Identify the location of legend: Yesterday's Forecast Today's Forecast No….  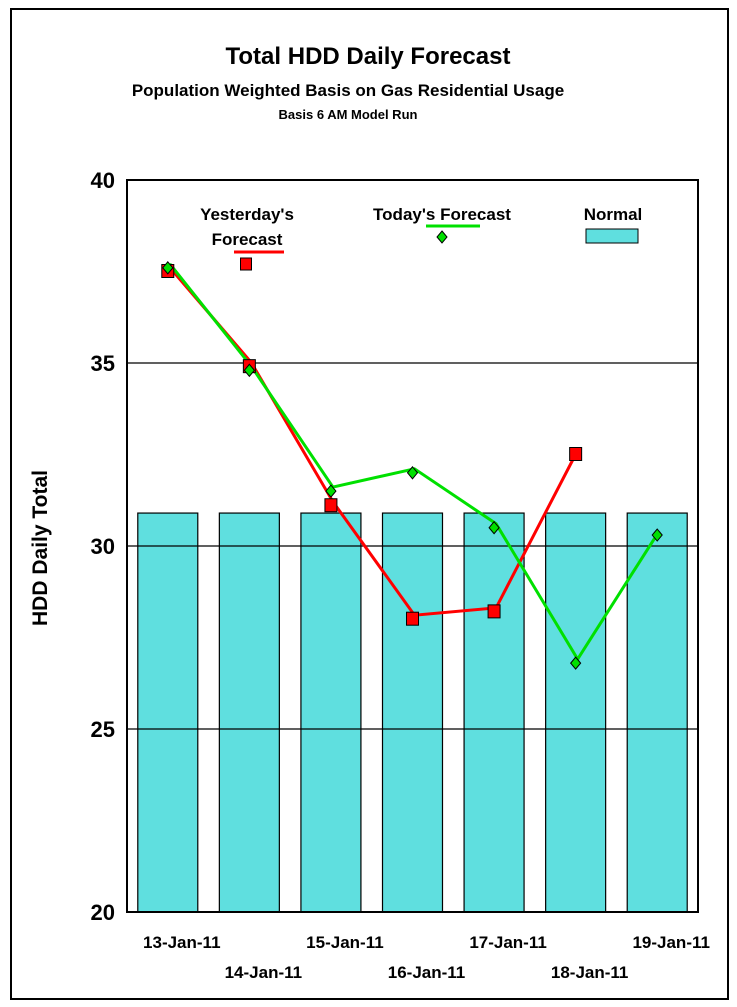
(421, 238).